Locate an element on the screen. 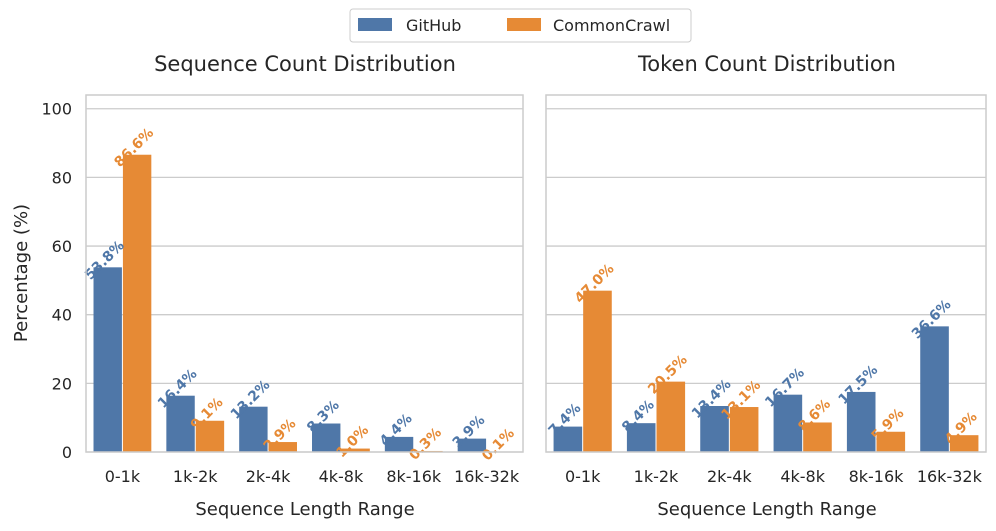 The image size is (996, 531). bar-token-count-github-4k-8k is located at coordinates (788, 423).